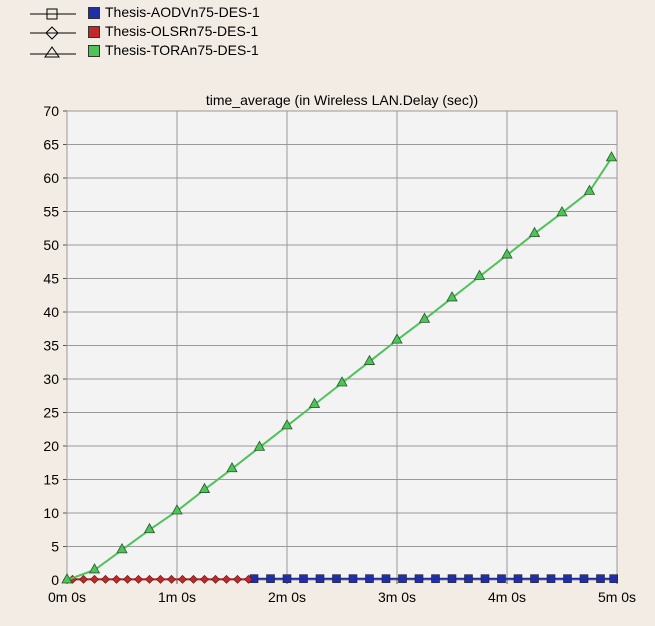 The width and height of the screenshot is (655, 626). Describe the element at coordinates (51, 446) in the screenshot. I see `y-tick-label: 20` at that location.